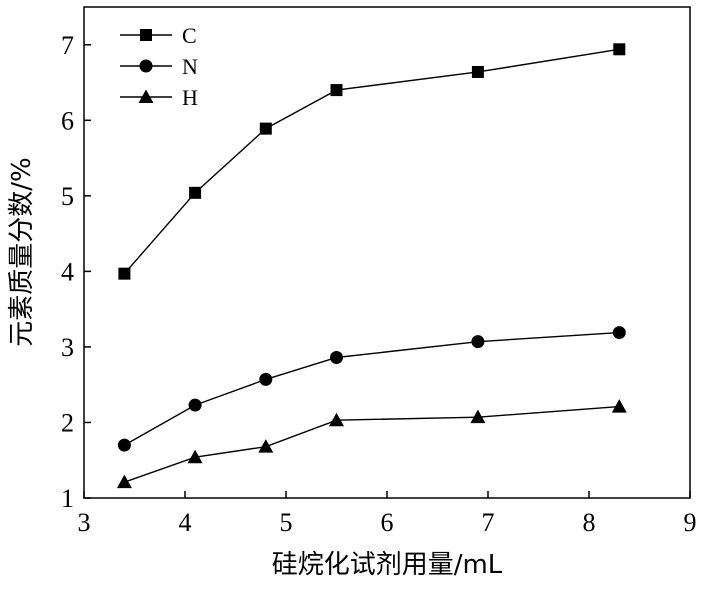 Image resolution: width=709 pixels, height=589 pixels. I want to click on legend-marker-n, so click(146, 66).